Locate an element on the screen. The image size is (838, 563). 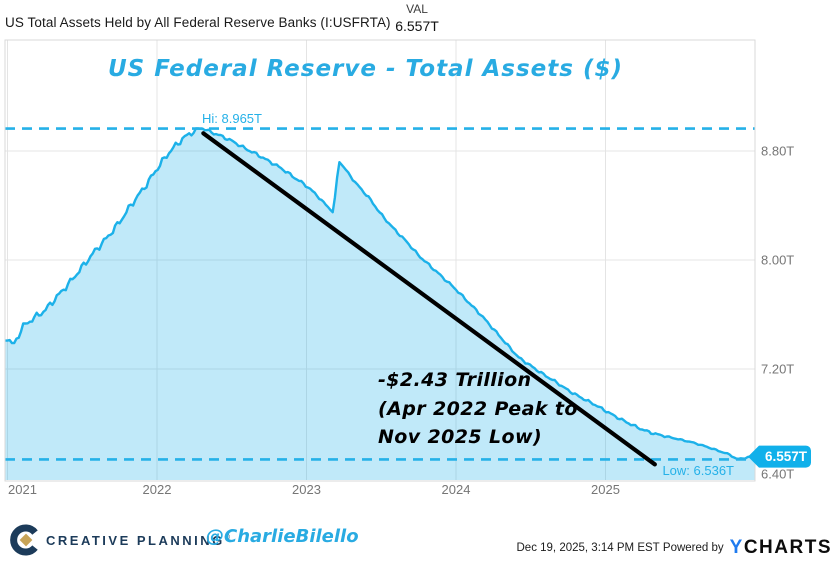
y-axis-tick-label: 8.00T is located at coordinates (777, 260).